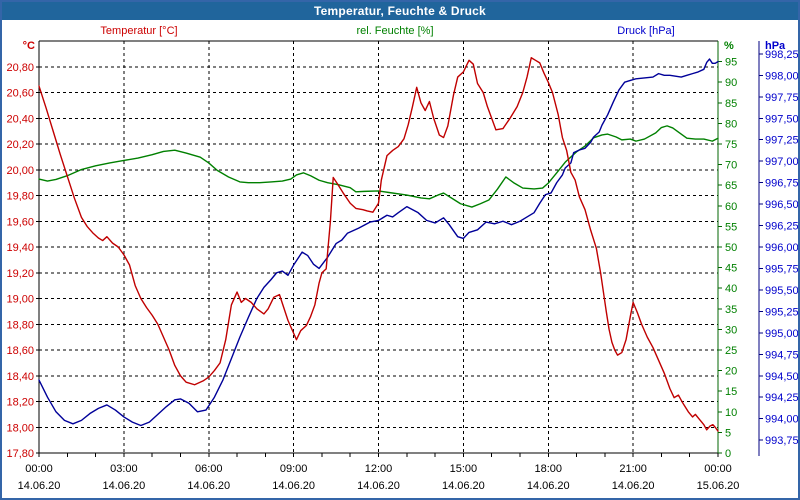  I want to click on humidity-unit-label: %, so click(729, 46).